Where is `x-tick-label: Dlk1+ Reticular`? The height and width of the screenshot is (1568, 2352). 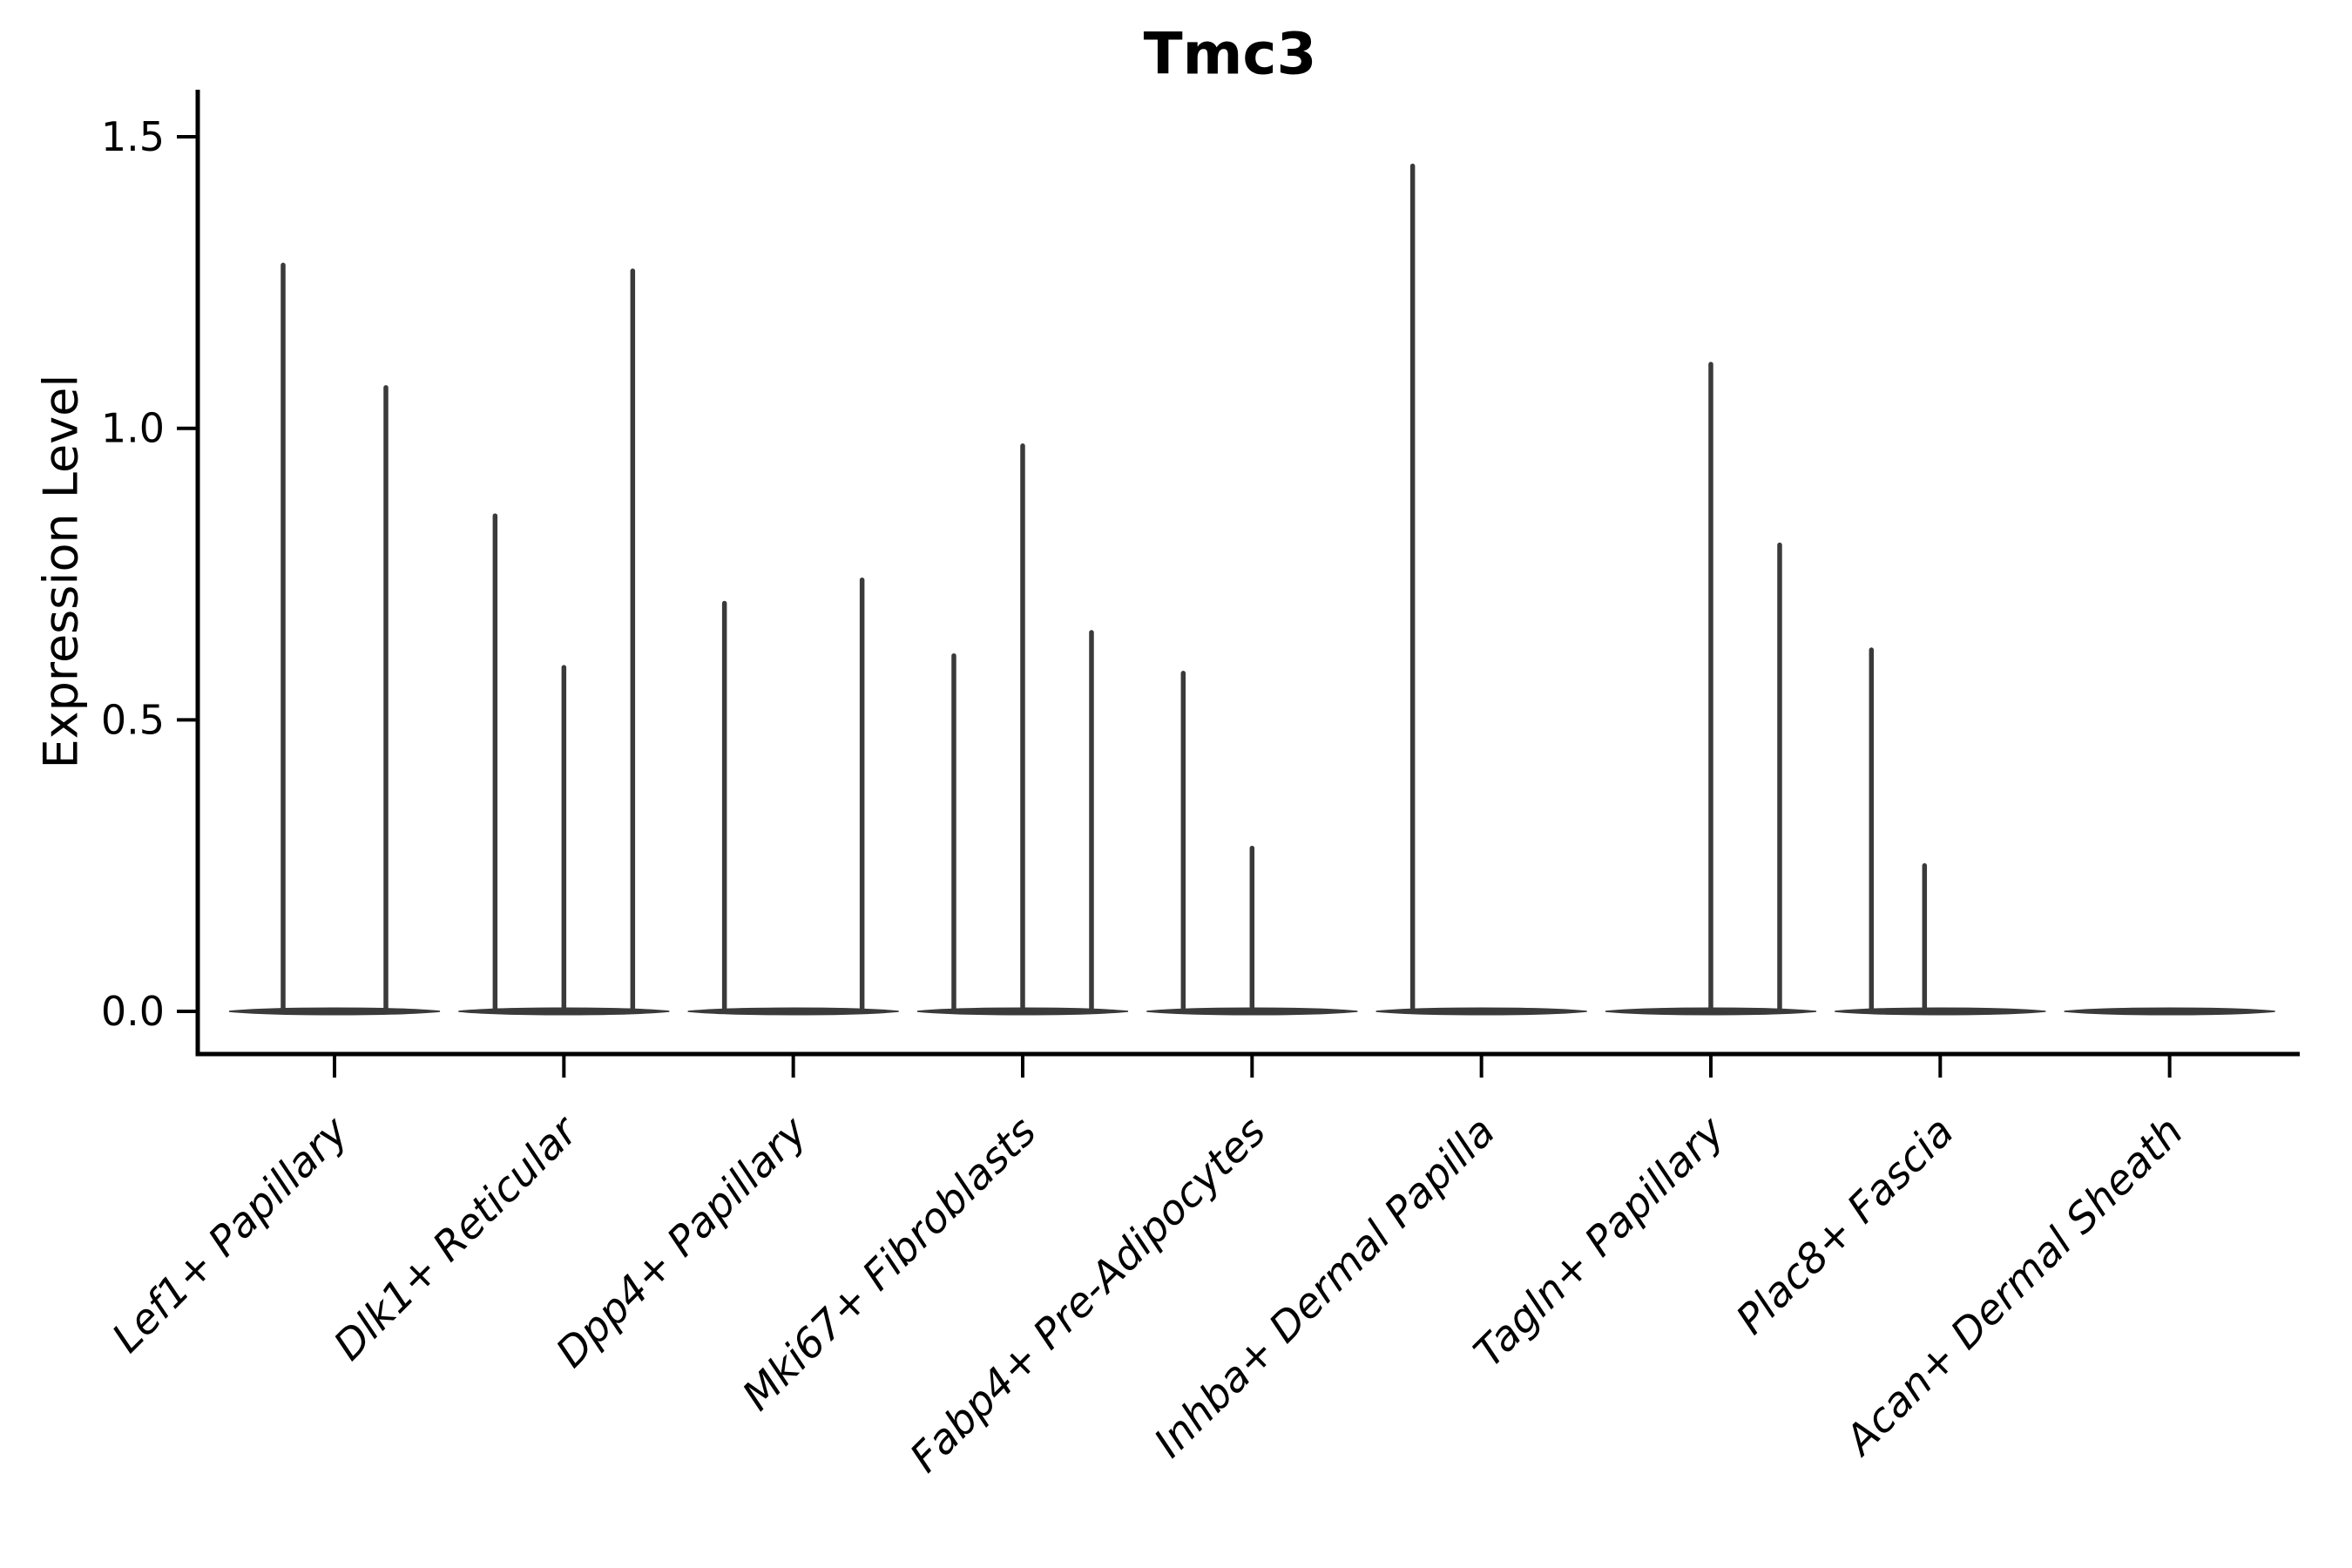 x-tick-label: Dlk1+ Reticular is located at coordinates (457, 1238).